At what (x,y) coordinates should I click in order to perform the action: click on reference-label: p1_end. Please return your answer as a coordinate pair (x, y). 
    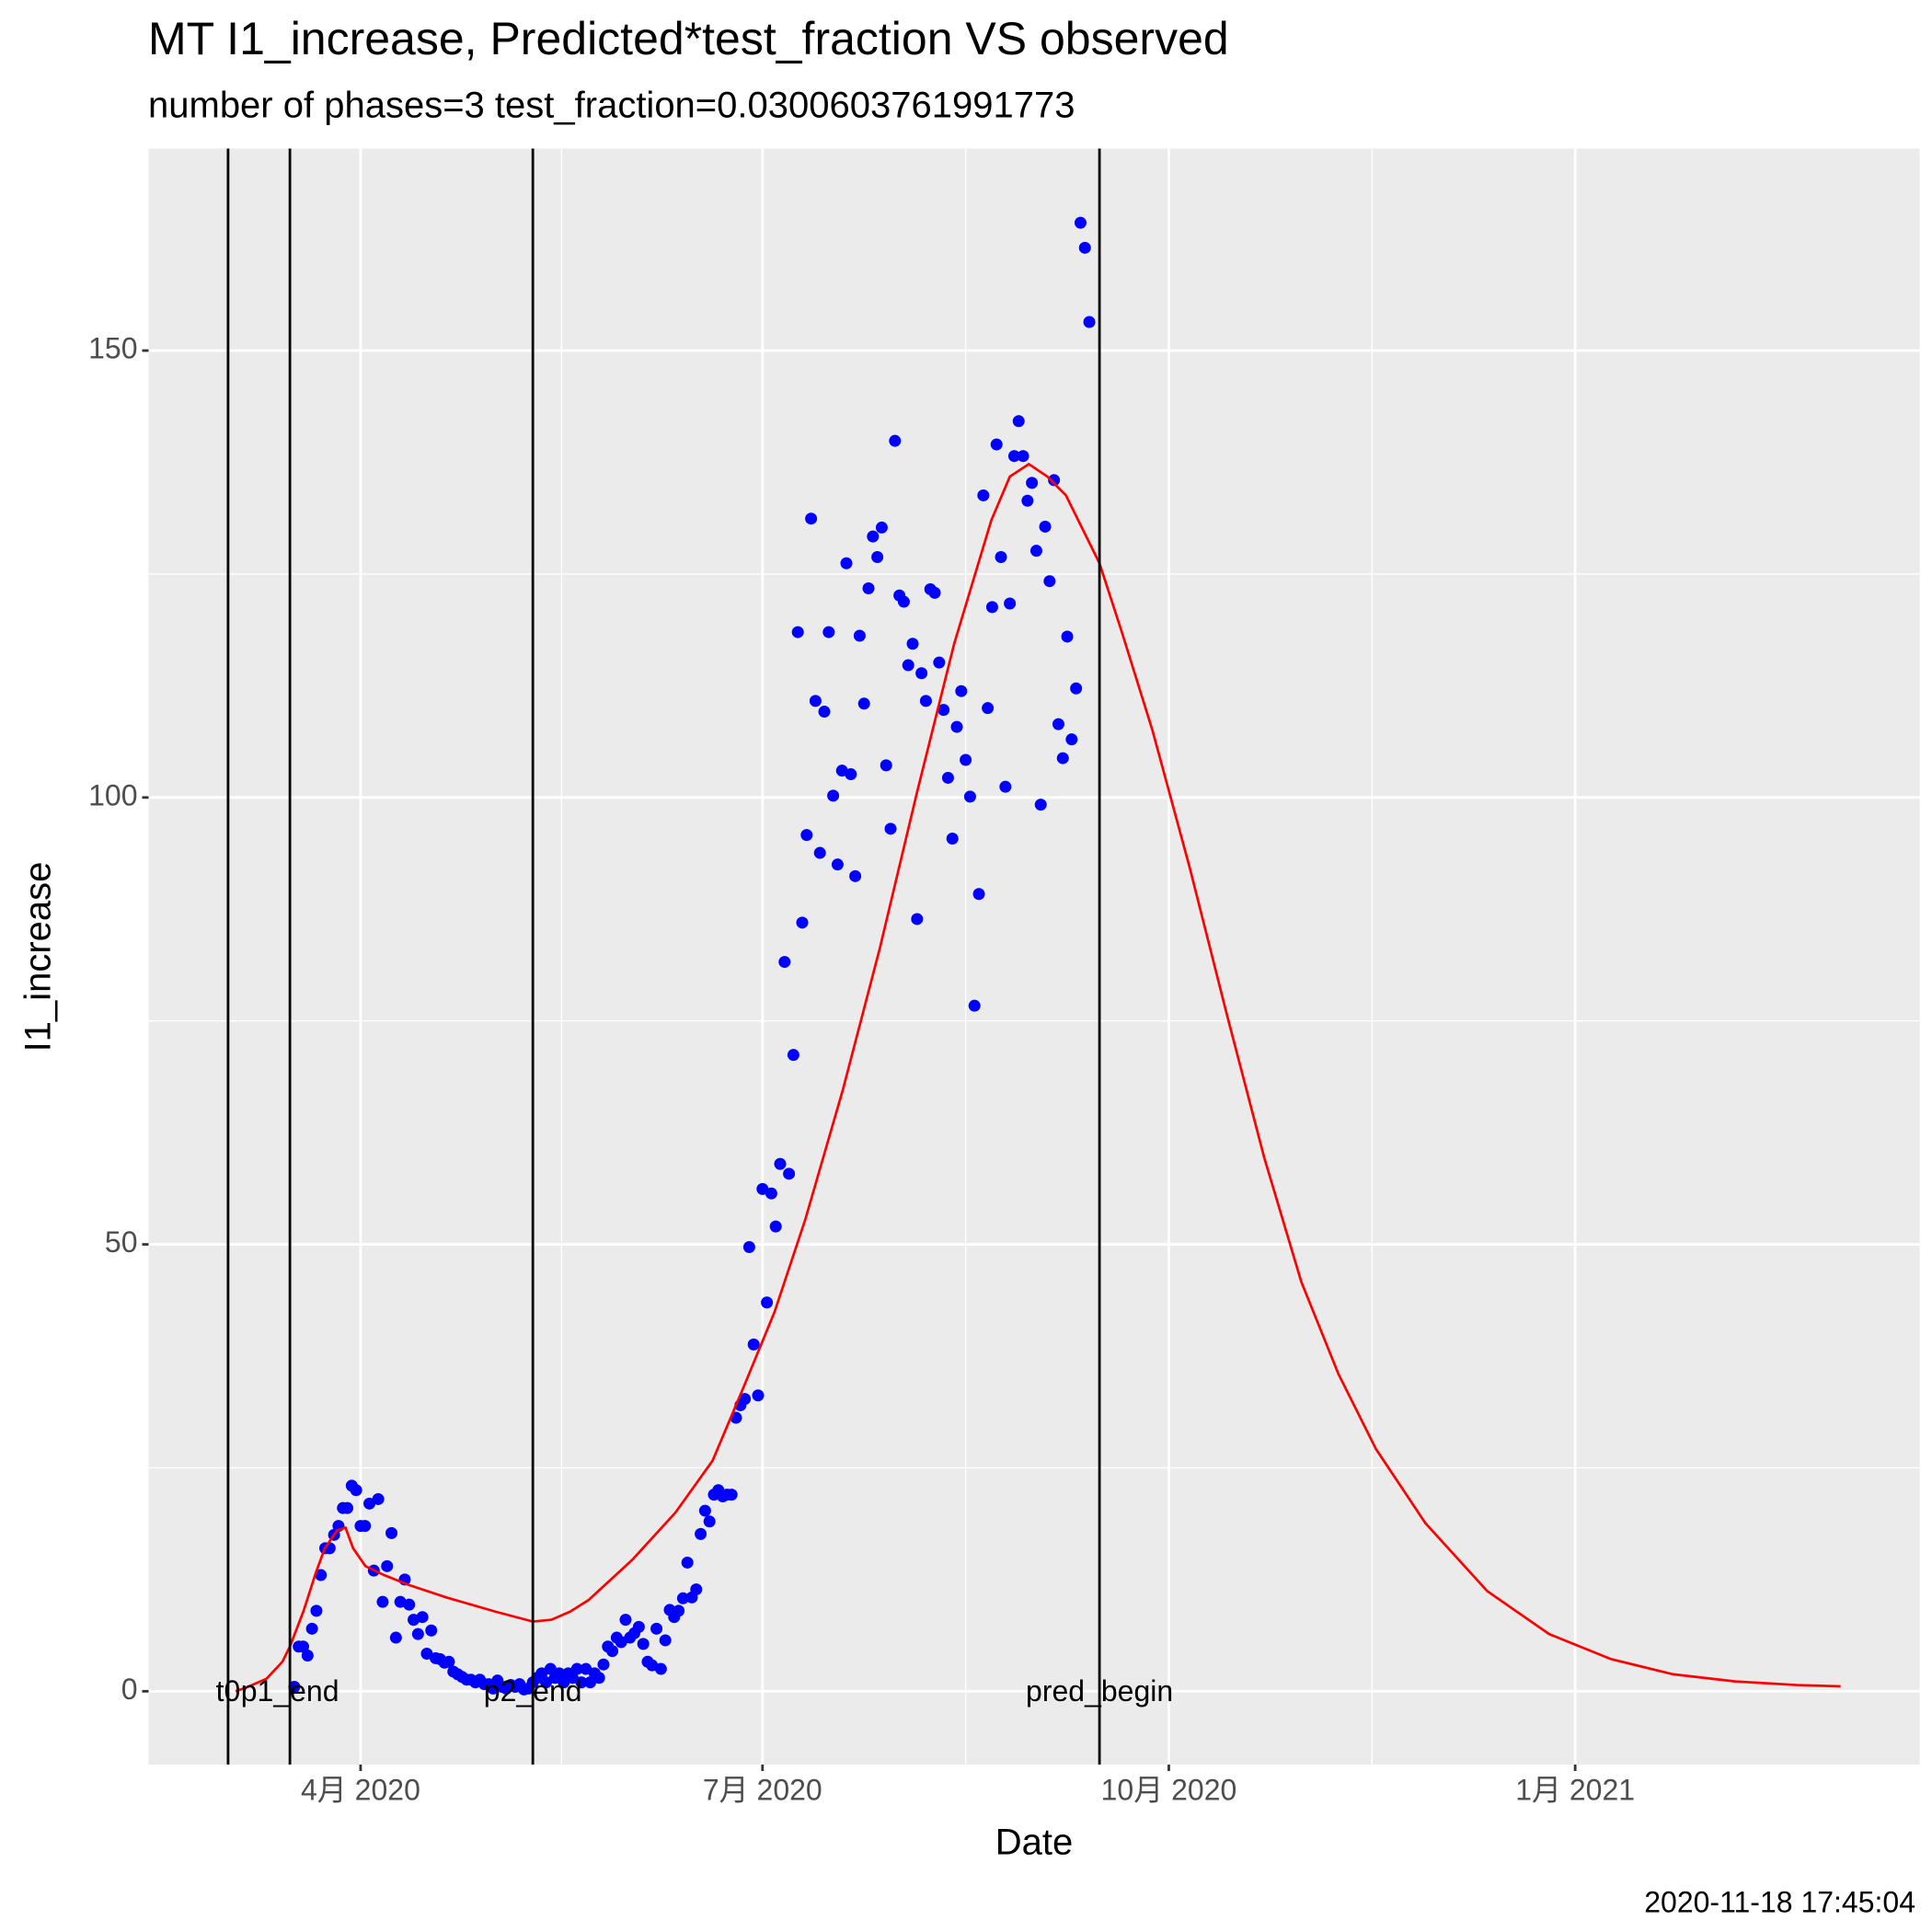
    Looking at the image, I should click on (290, 1691).